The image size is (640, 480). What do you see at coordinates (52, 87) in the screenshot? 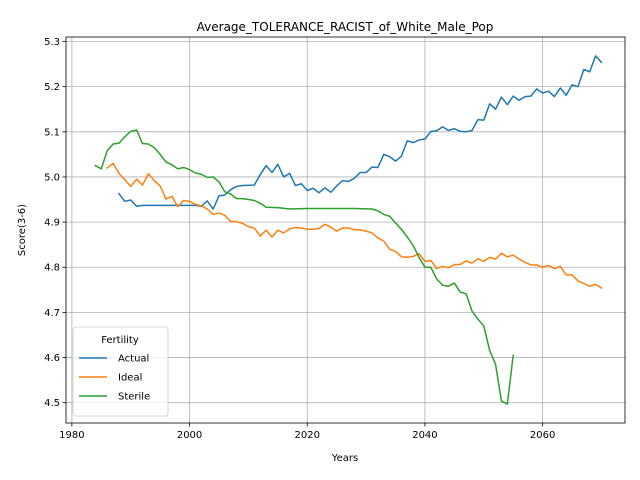
I see `y-tick-label: 5.2` at bounding box center [52, 87].